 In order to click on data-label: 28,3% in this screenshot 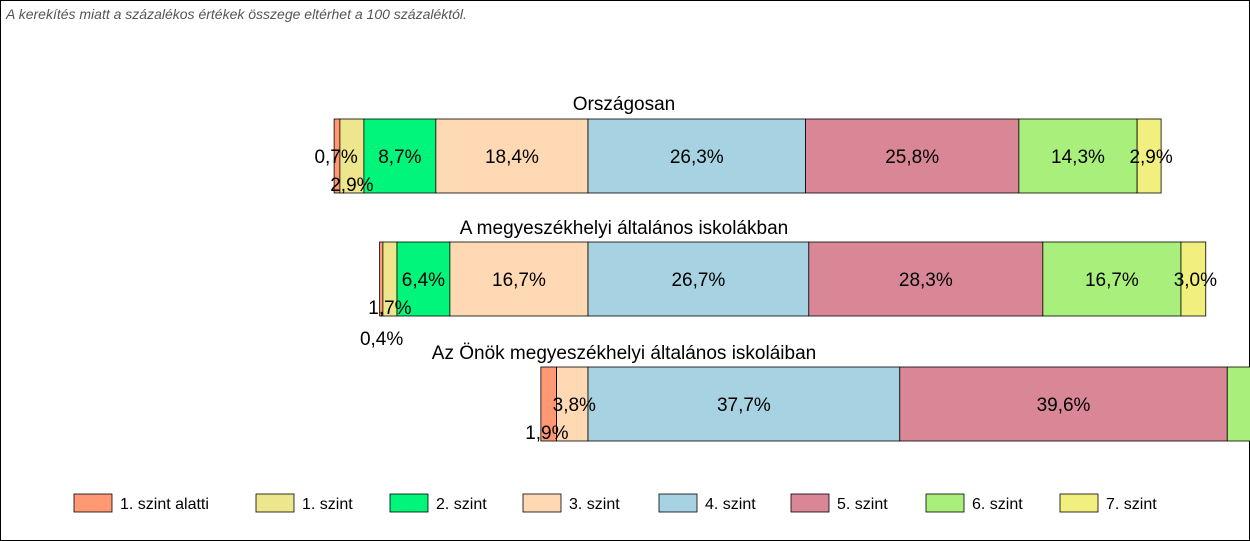, I will do `click(926, 280)`.